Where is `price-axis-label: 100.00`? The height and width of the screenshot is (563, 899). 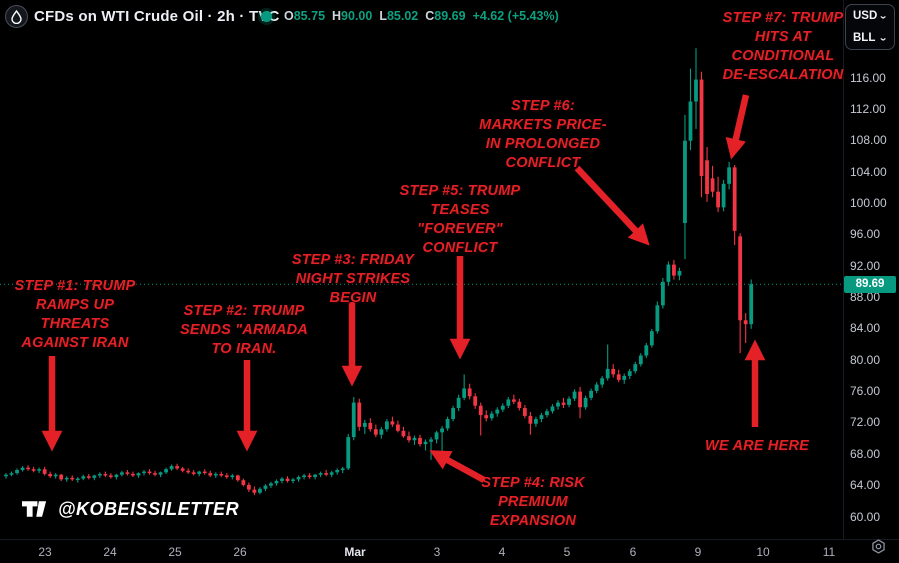
price-axis-label: 100.00 is located at coordinates (868, 202).